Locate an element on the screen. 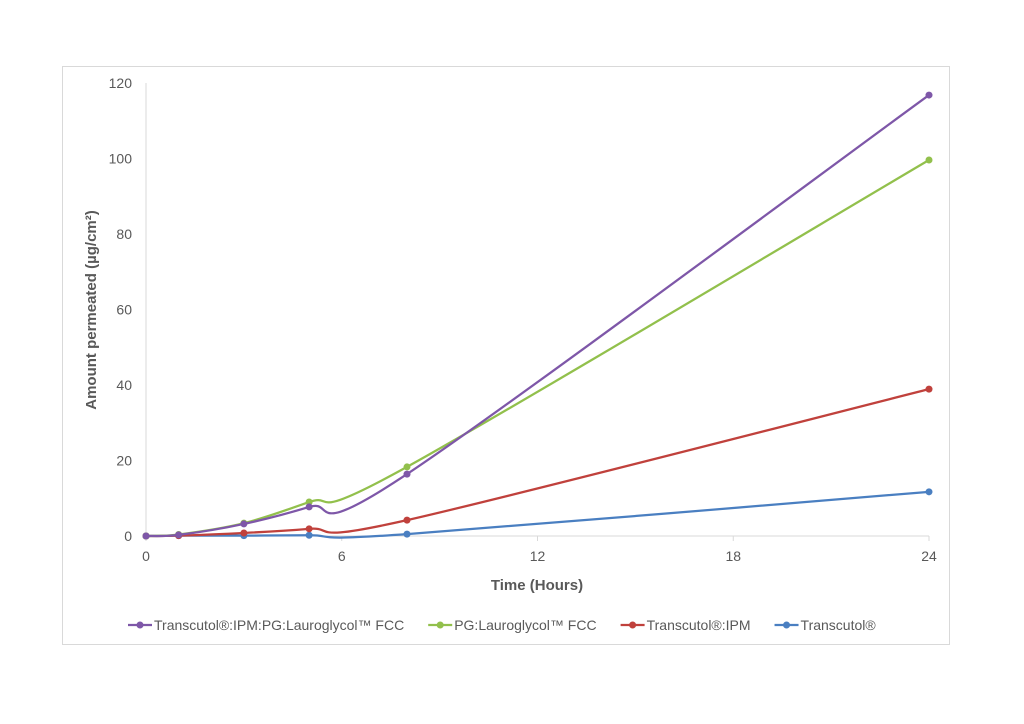 The image size is (1024, 724). x-tick-label: 18 is located at coordinates (733, 556).